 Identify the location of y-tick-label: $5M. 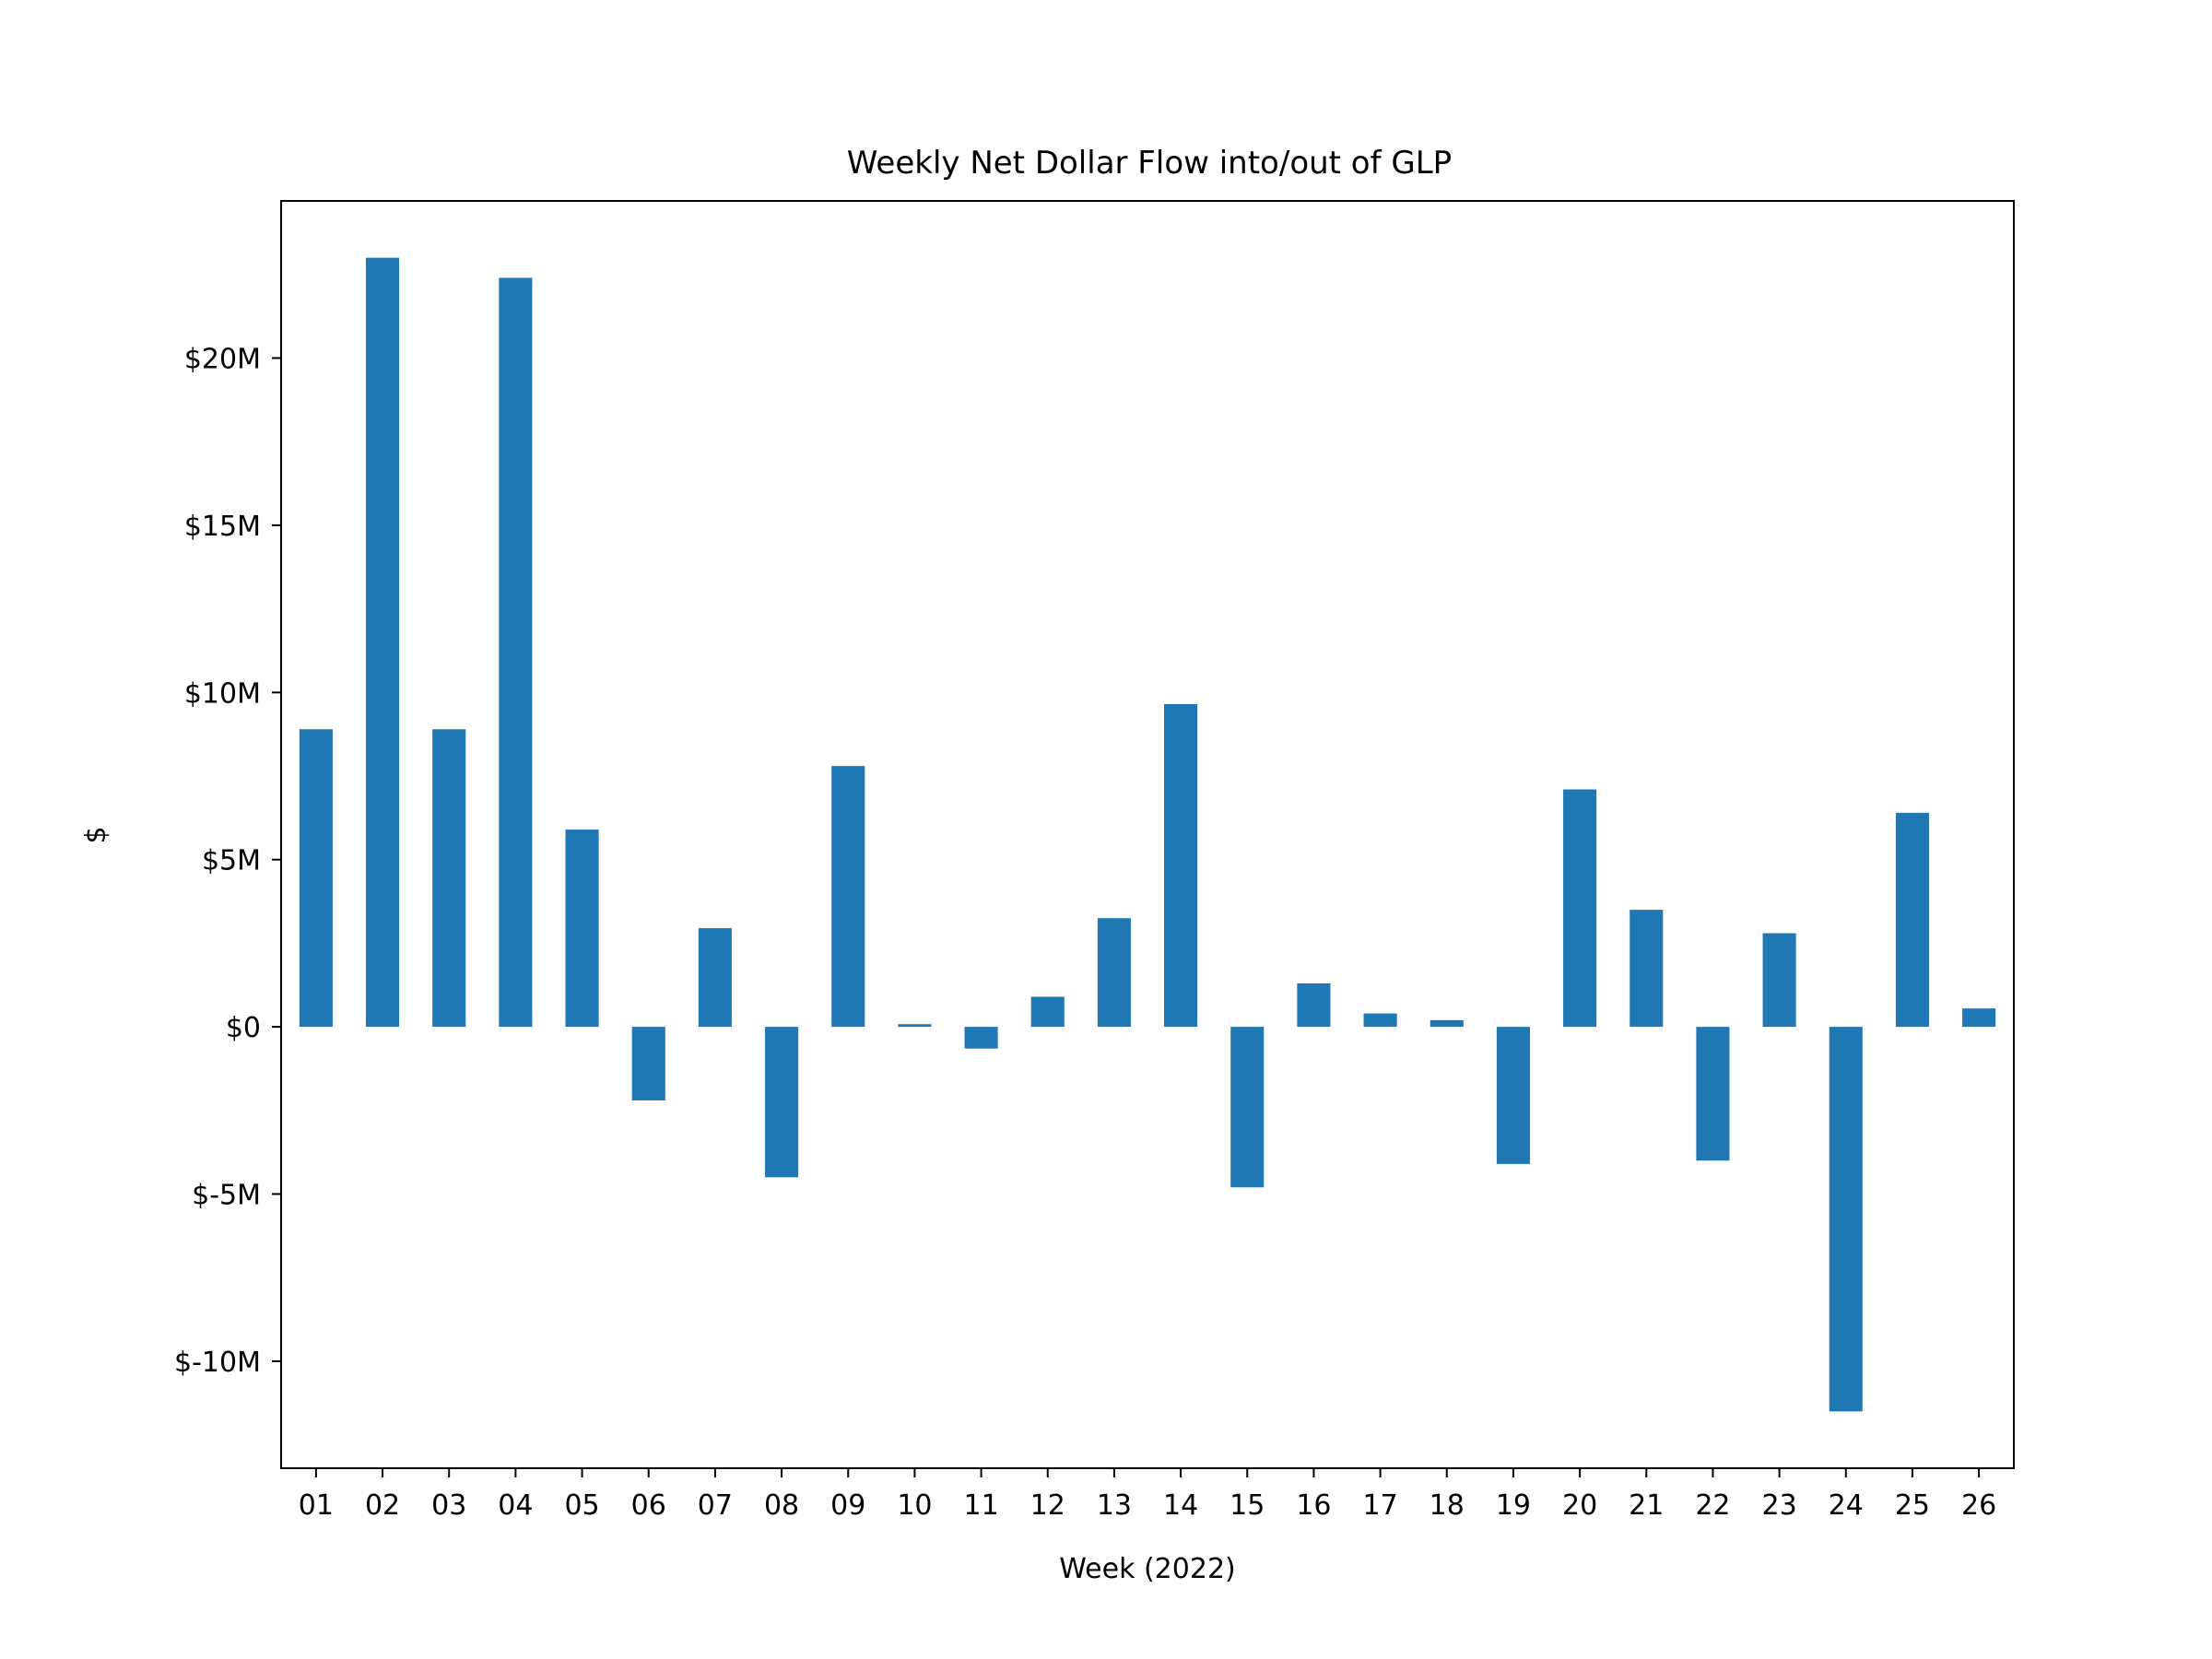
(231, 861).